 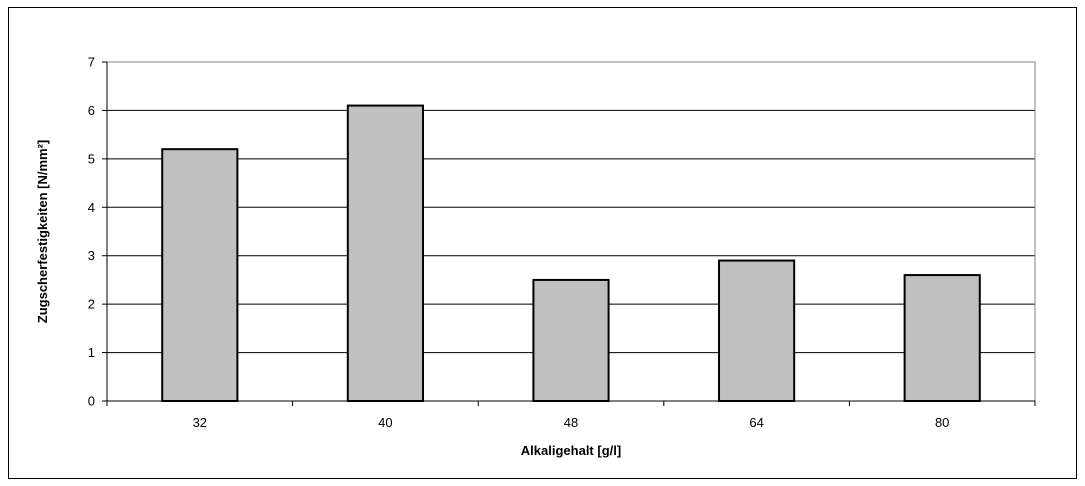 What do you see at coordinates (571, 422) in the screenshot?
I see `x-tick-label: 48` at bounding box center [571, 422].